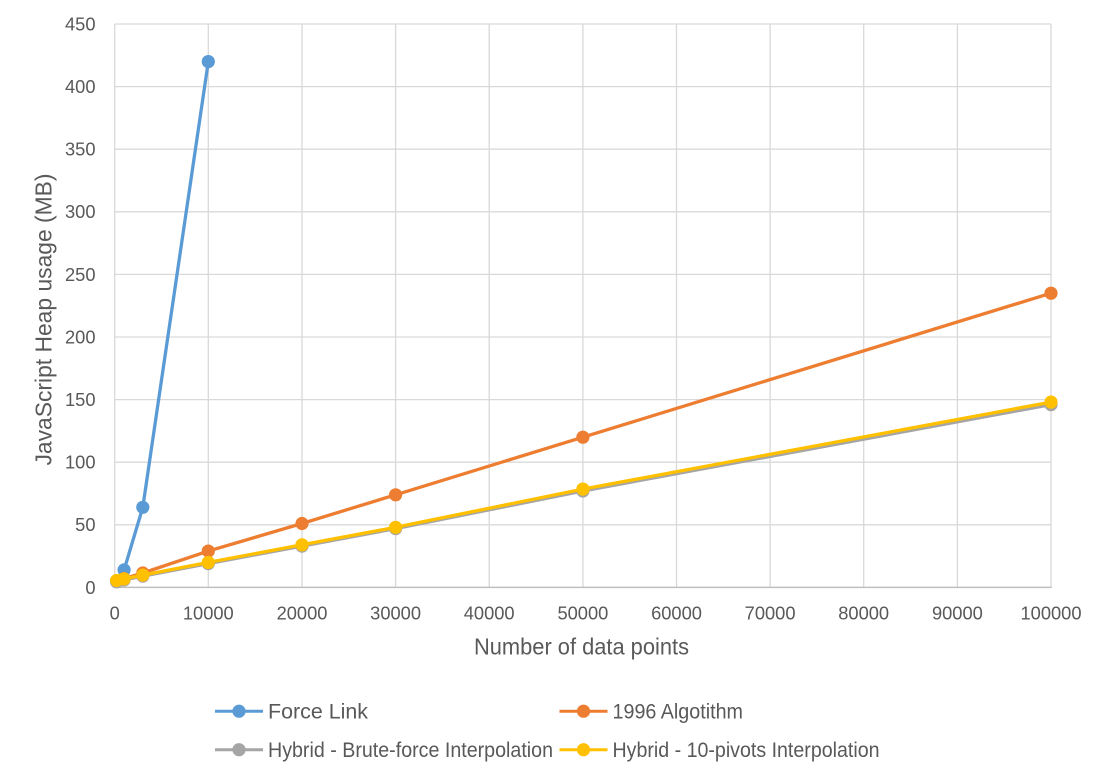 Image resolution: width=1107 pixels, height=780 pixels. I want to click on svg-text: 200, so click(80, 336).